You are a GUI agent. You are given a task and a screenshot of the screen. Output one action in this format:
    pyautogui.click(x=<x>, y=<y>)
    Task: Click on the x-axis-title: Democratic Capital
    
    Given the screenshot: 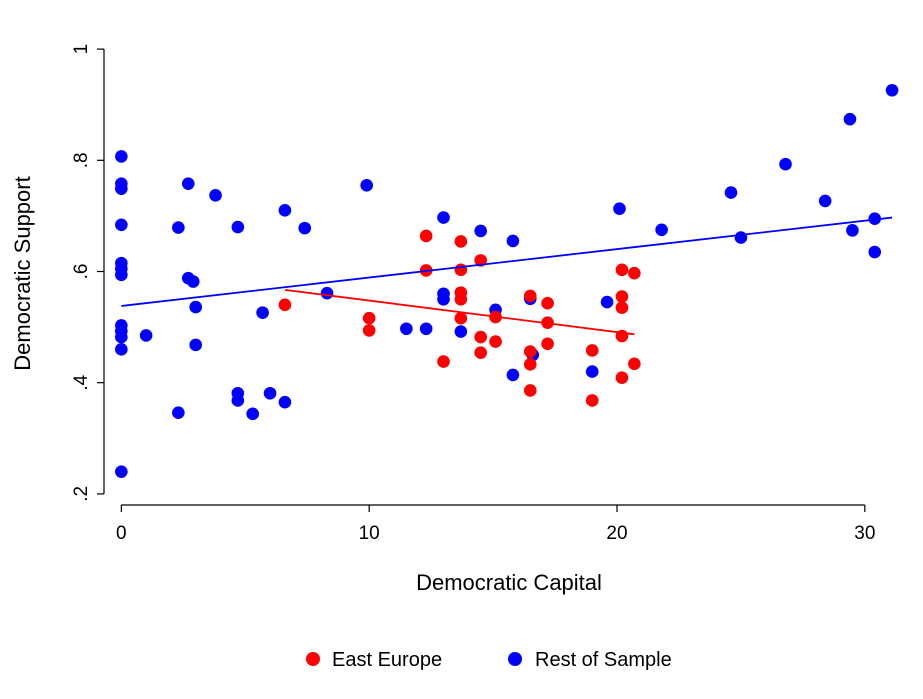 What is the action you would take?
    pyautogui.click(x=509, y=582)
    